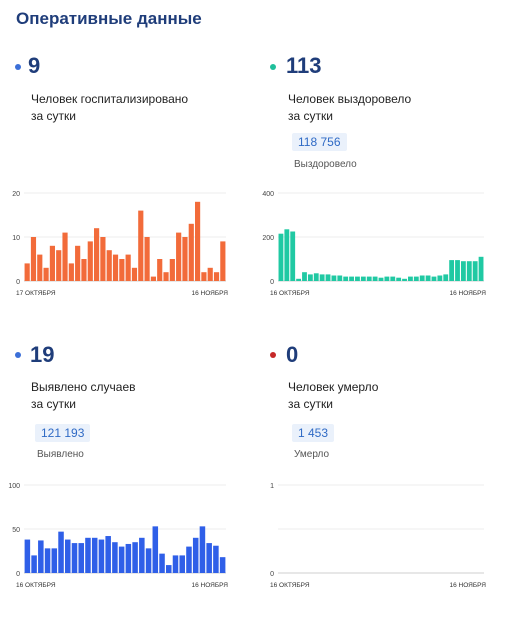  What do you see at coordinates (304, 65) in the screenshot?
I see `stat-value: 113` at bounding box center [304, 65].